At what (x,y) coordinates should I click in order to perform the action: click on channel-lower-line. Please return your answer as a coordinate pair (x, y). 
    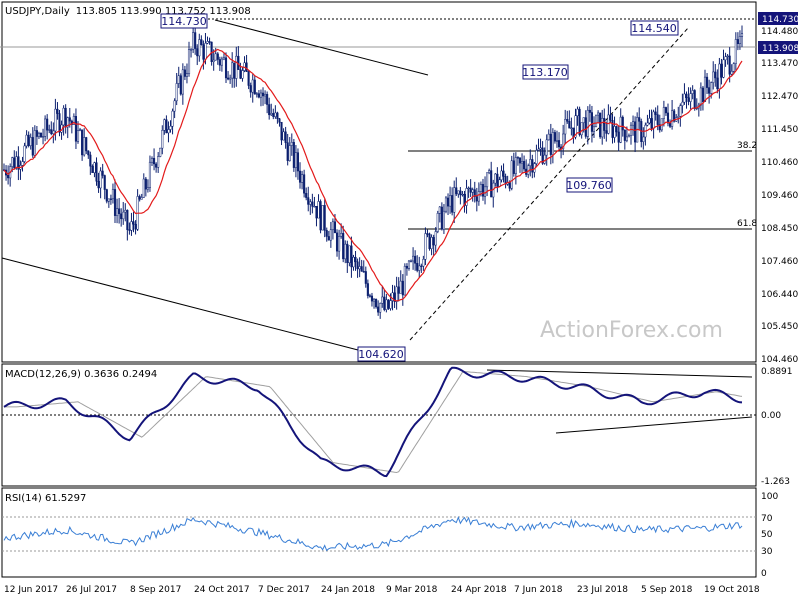
    Looking at the image, I should click on (180, 304).